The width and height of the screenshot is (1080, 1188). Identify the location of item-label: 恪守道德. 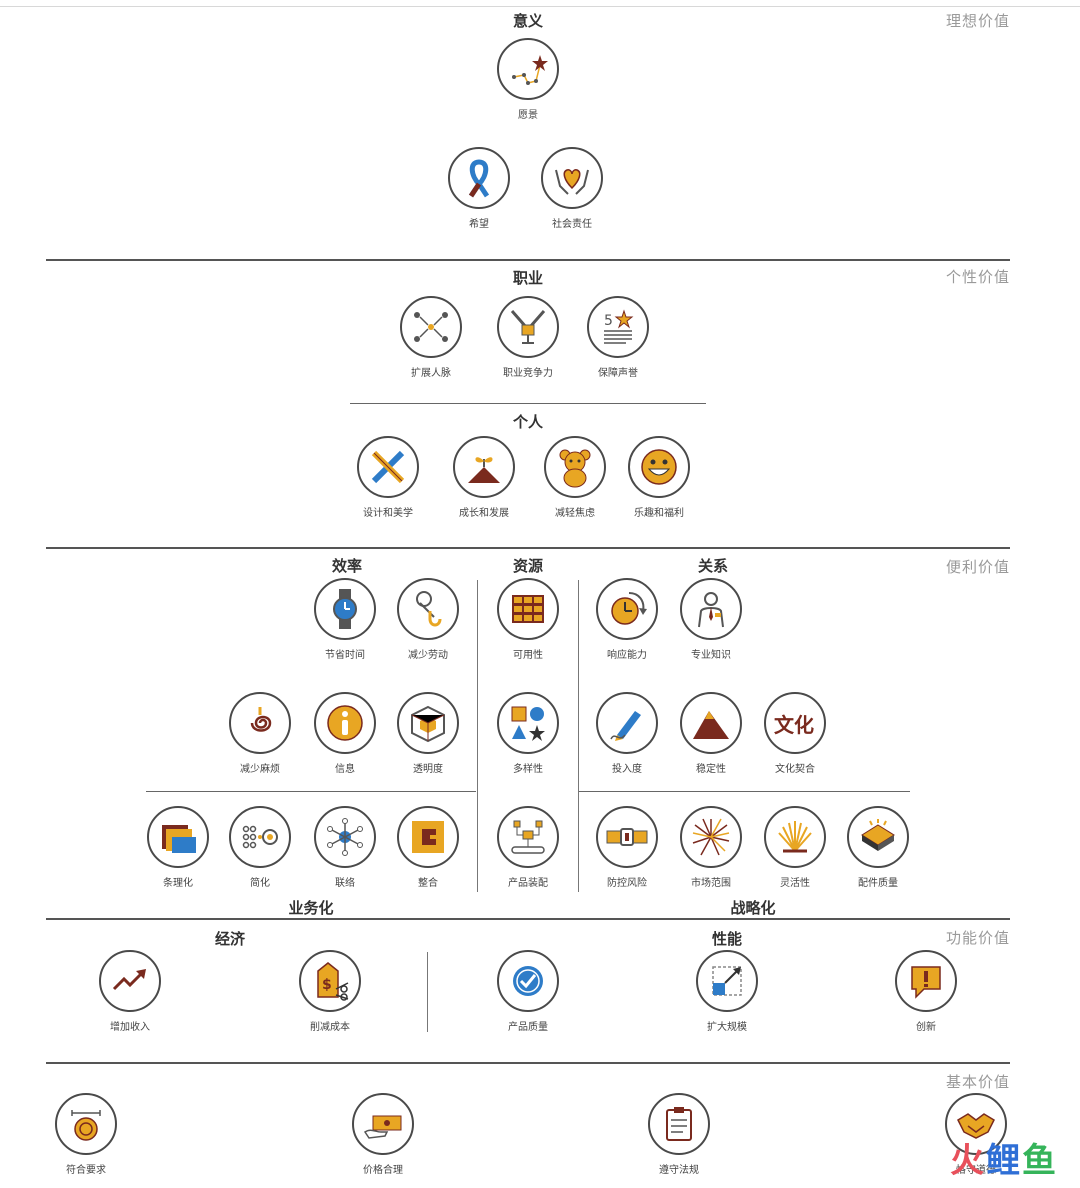
(976, 1170).